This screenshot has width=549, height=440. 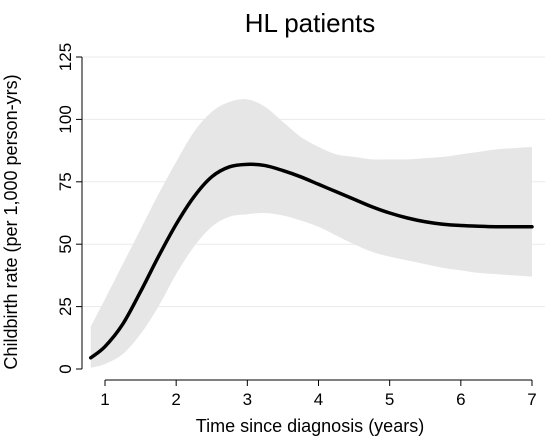 I want to click on y-tick-label: 0, so click(x=65, y=368).